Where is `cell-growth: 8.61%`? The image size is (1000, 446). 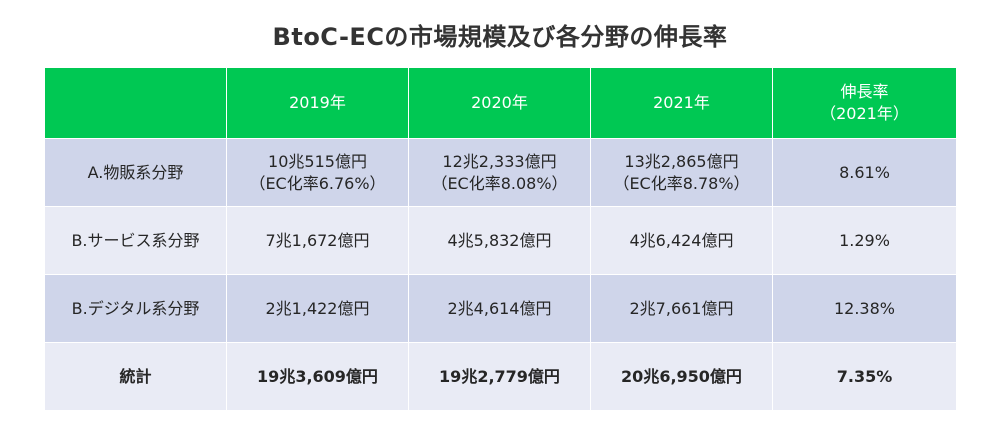
cell-growth: 8.61% is located at coordinates (864, 172).